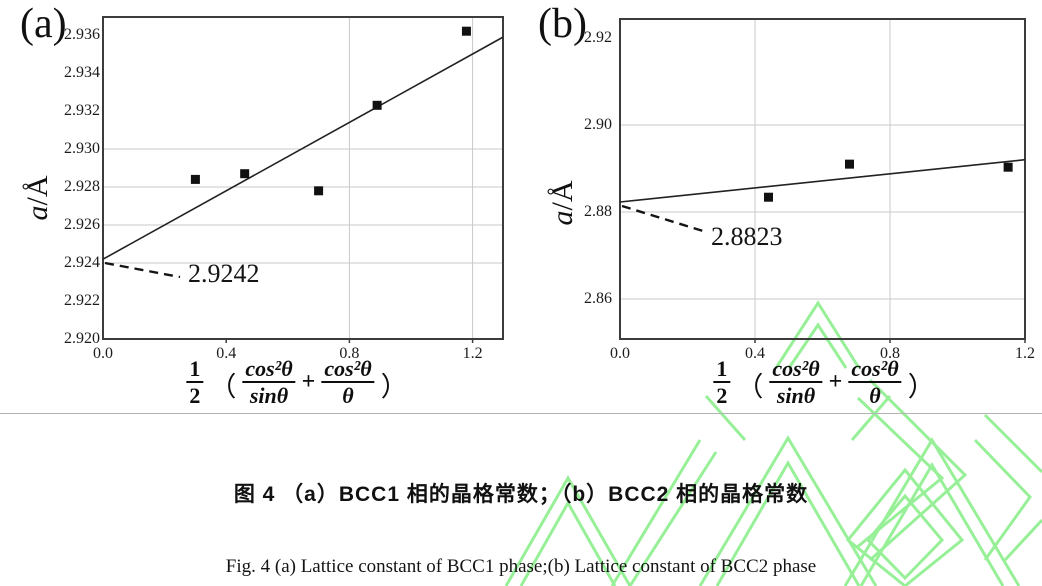 The width and height of the screenshot is (1042, 586). I want to click on fit-line-panel-a, so click(303, 148).